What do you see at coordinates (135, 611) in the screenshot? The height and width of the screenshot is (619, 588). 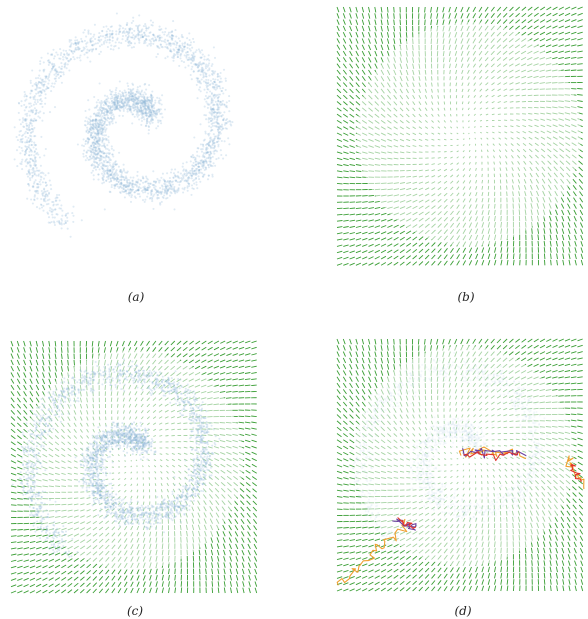 I see `caption-c: (c)` at bounding box center [135, 611].